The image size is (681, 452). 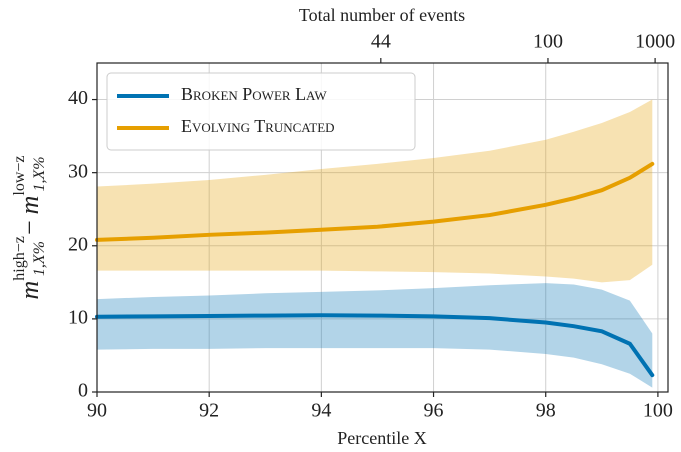 I want to click on x-tick-label: 98, so click(x=546, y=411).